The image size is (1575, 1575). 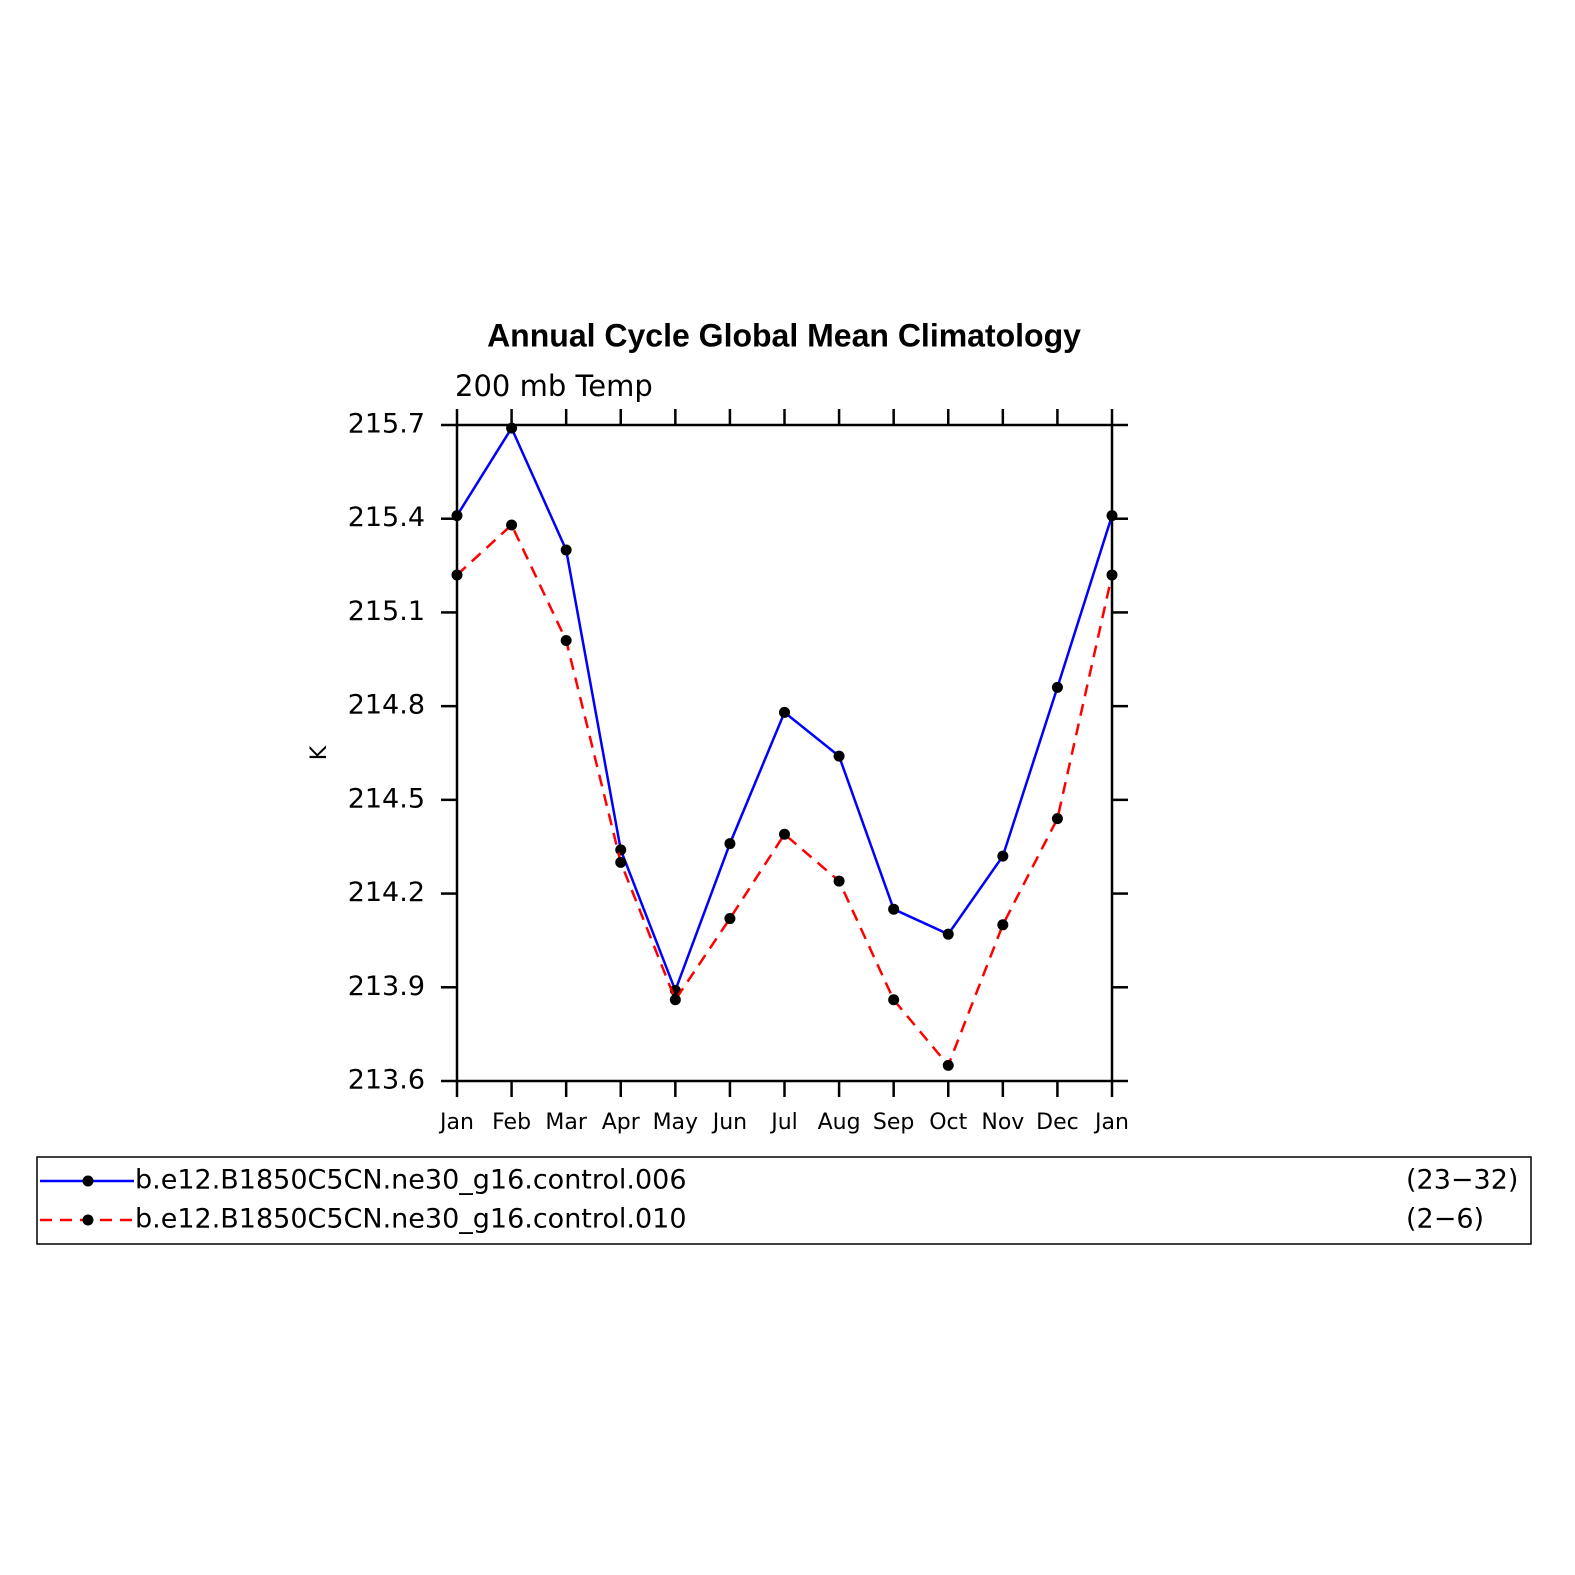 I want to click on x-tick-label: Mar, so click(x=566, y=1122).